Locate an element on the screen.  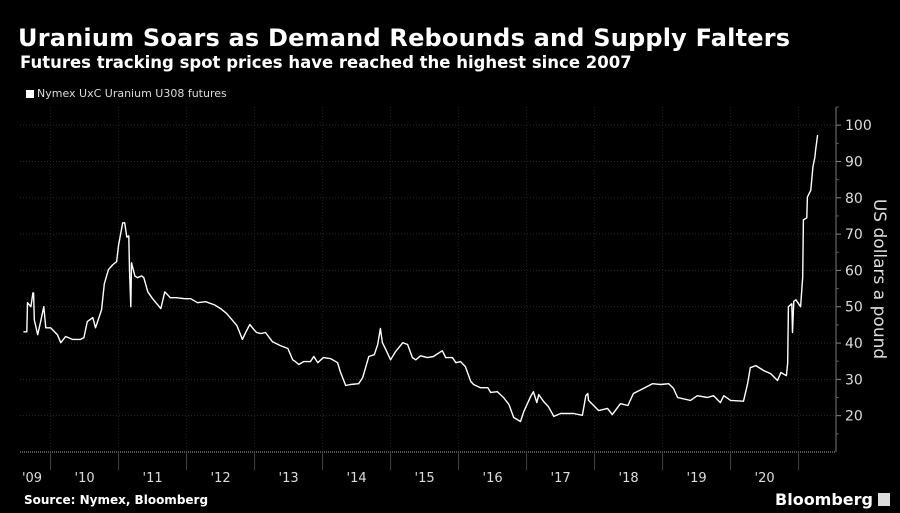
x-tick-label: '14 is located at coordinates (357, 478).